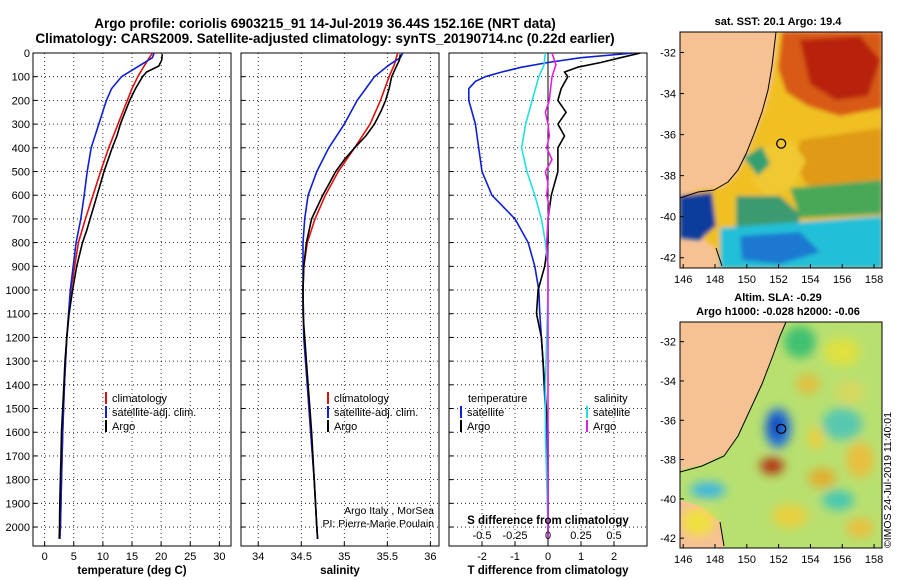  What do you see at coordinates (581, 557) in the screenshot?
I see `difference-xtick-label: 1` at bounding box center [581, 557].